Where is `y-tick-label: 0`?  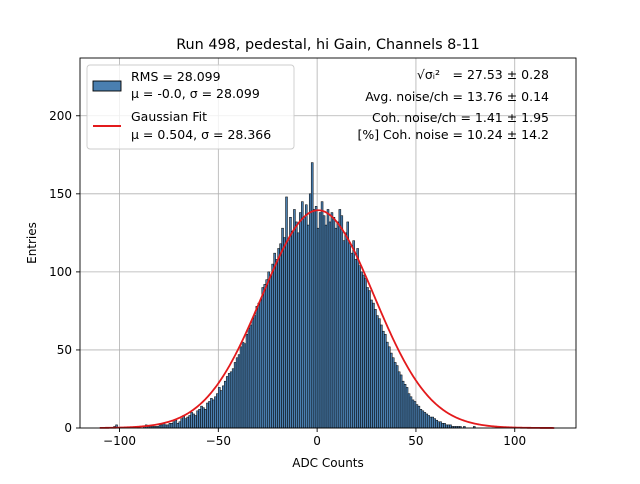
y-tick-label: 0 is located at coordinates (68, 428).